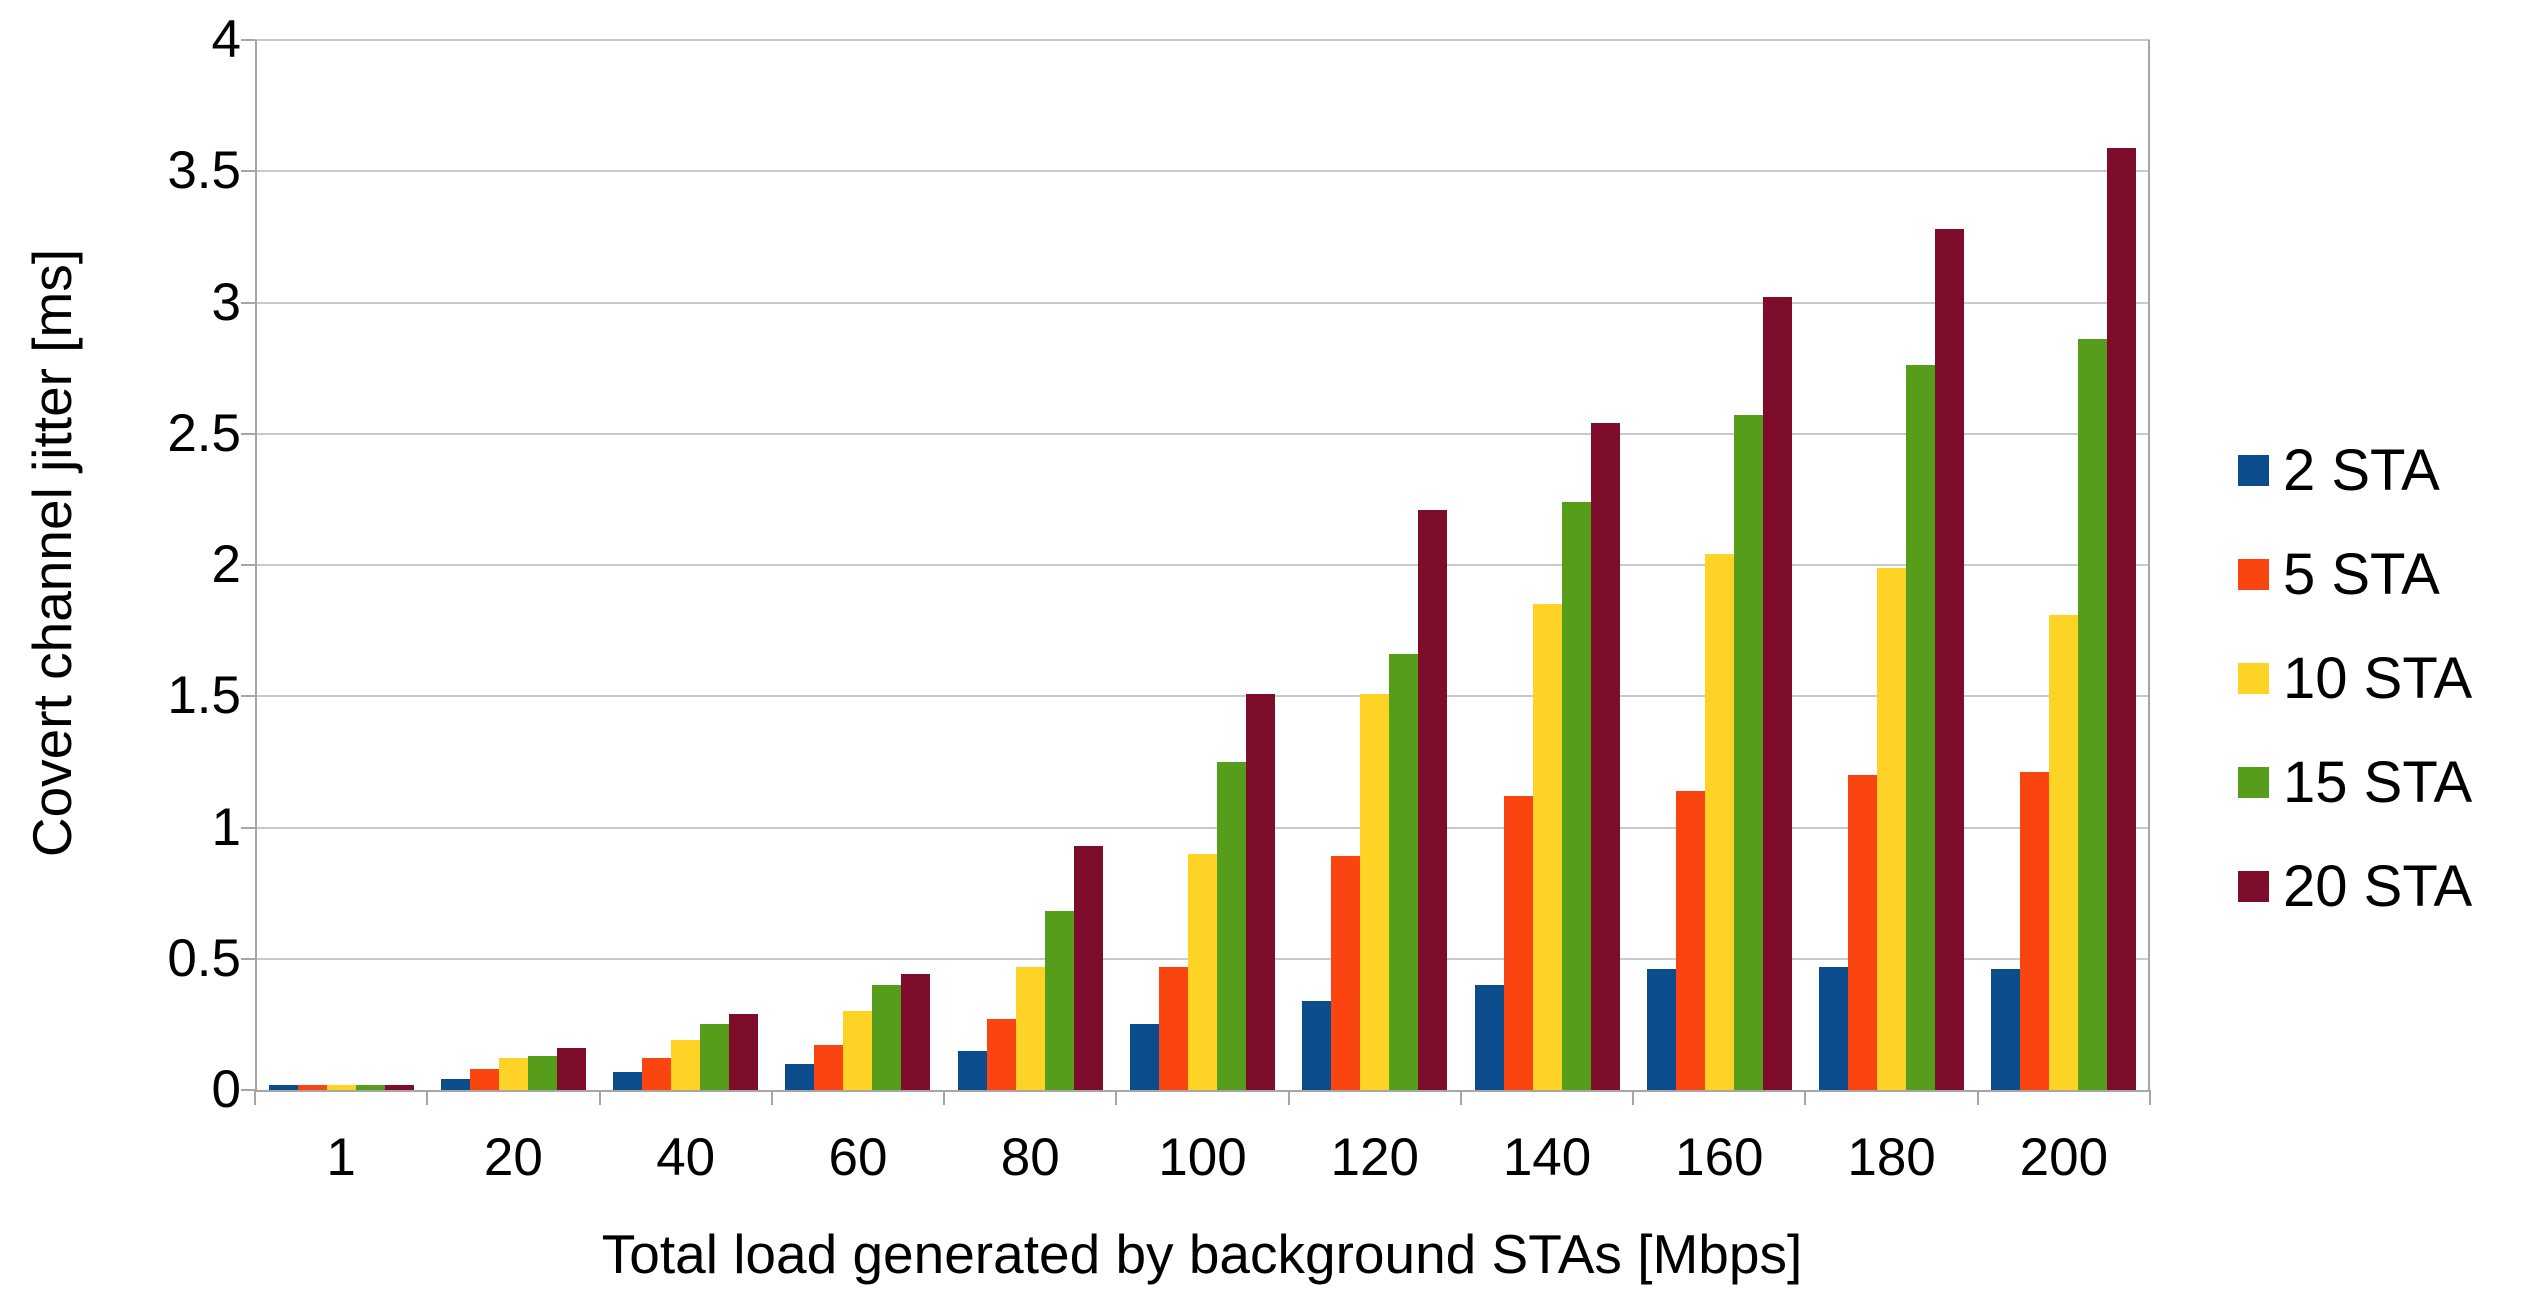 The image size is (2523, 1303). Describe the element at coordinates (1202, 1091) in the screenshot. I see `x-axis-line` at that location.